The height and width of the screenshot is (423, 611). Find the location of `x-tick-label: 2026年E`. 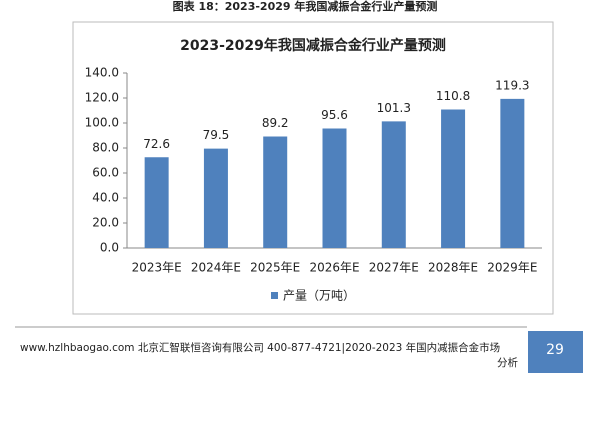

x-tick-label: 2026年E is located at coordinates (334, 268).